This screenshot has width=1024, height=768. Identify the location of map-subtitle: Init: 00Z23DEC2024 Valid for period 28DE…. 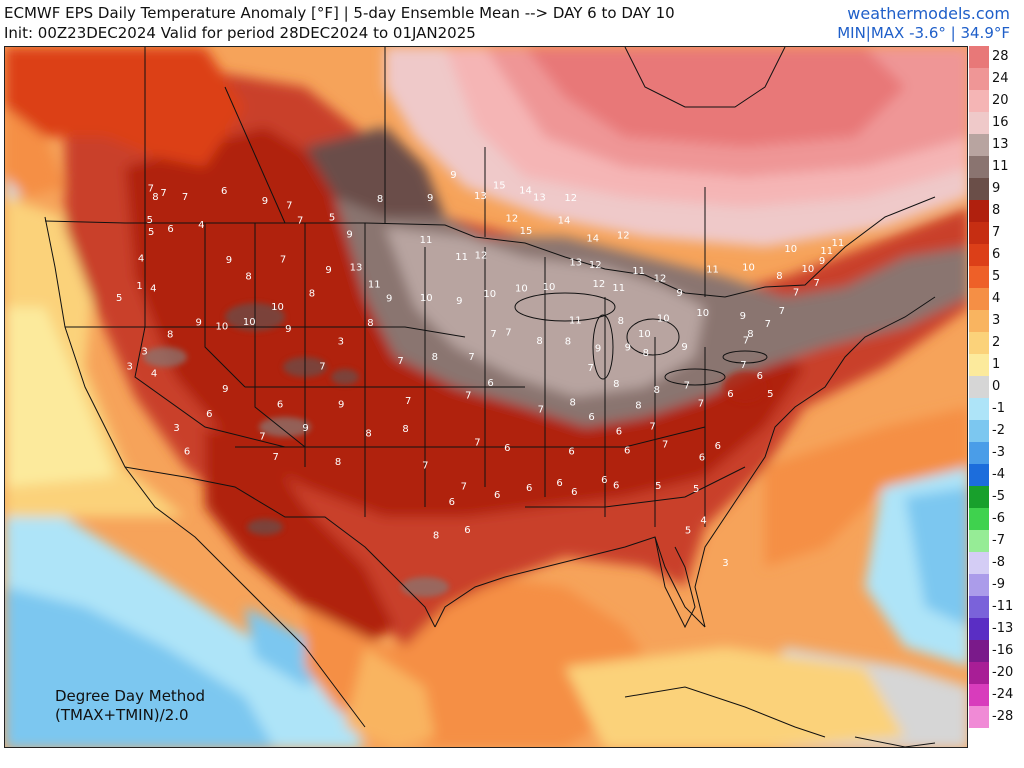
(240, 33).